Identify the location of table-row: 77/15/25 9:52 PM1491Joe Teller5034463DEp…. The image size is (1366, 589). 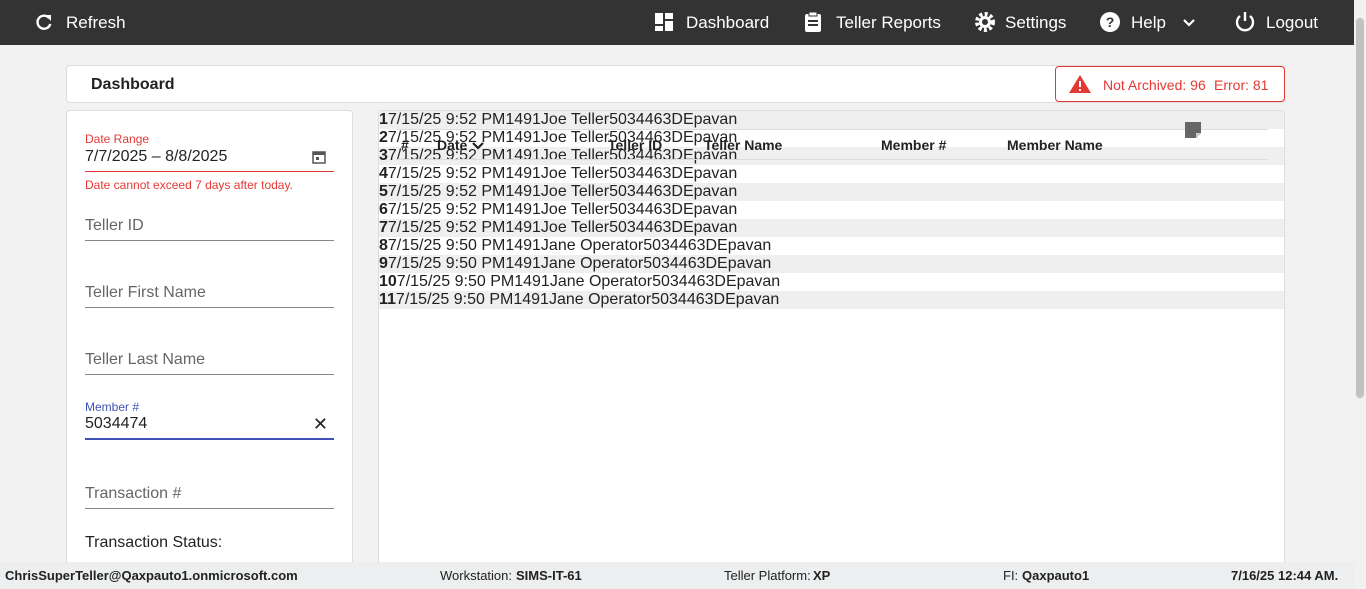
(831, 179).